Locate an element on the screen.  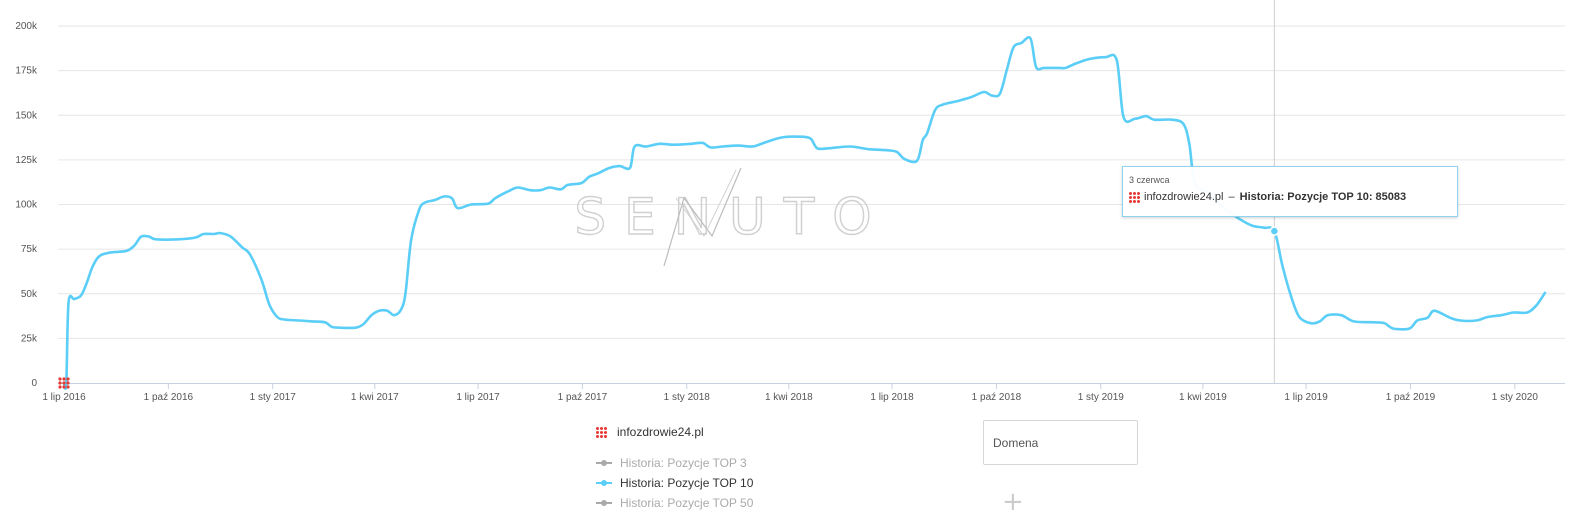
legend-domain: infozdrowie24.pl is located at coordinates (650, 432).